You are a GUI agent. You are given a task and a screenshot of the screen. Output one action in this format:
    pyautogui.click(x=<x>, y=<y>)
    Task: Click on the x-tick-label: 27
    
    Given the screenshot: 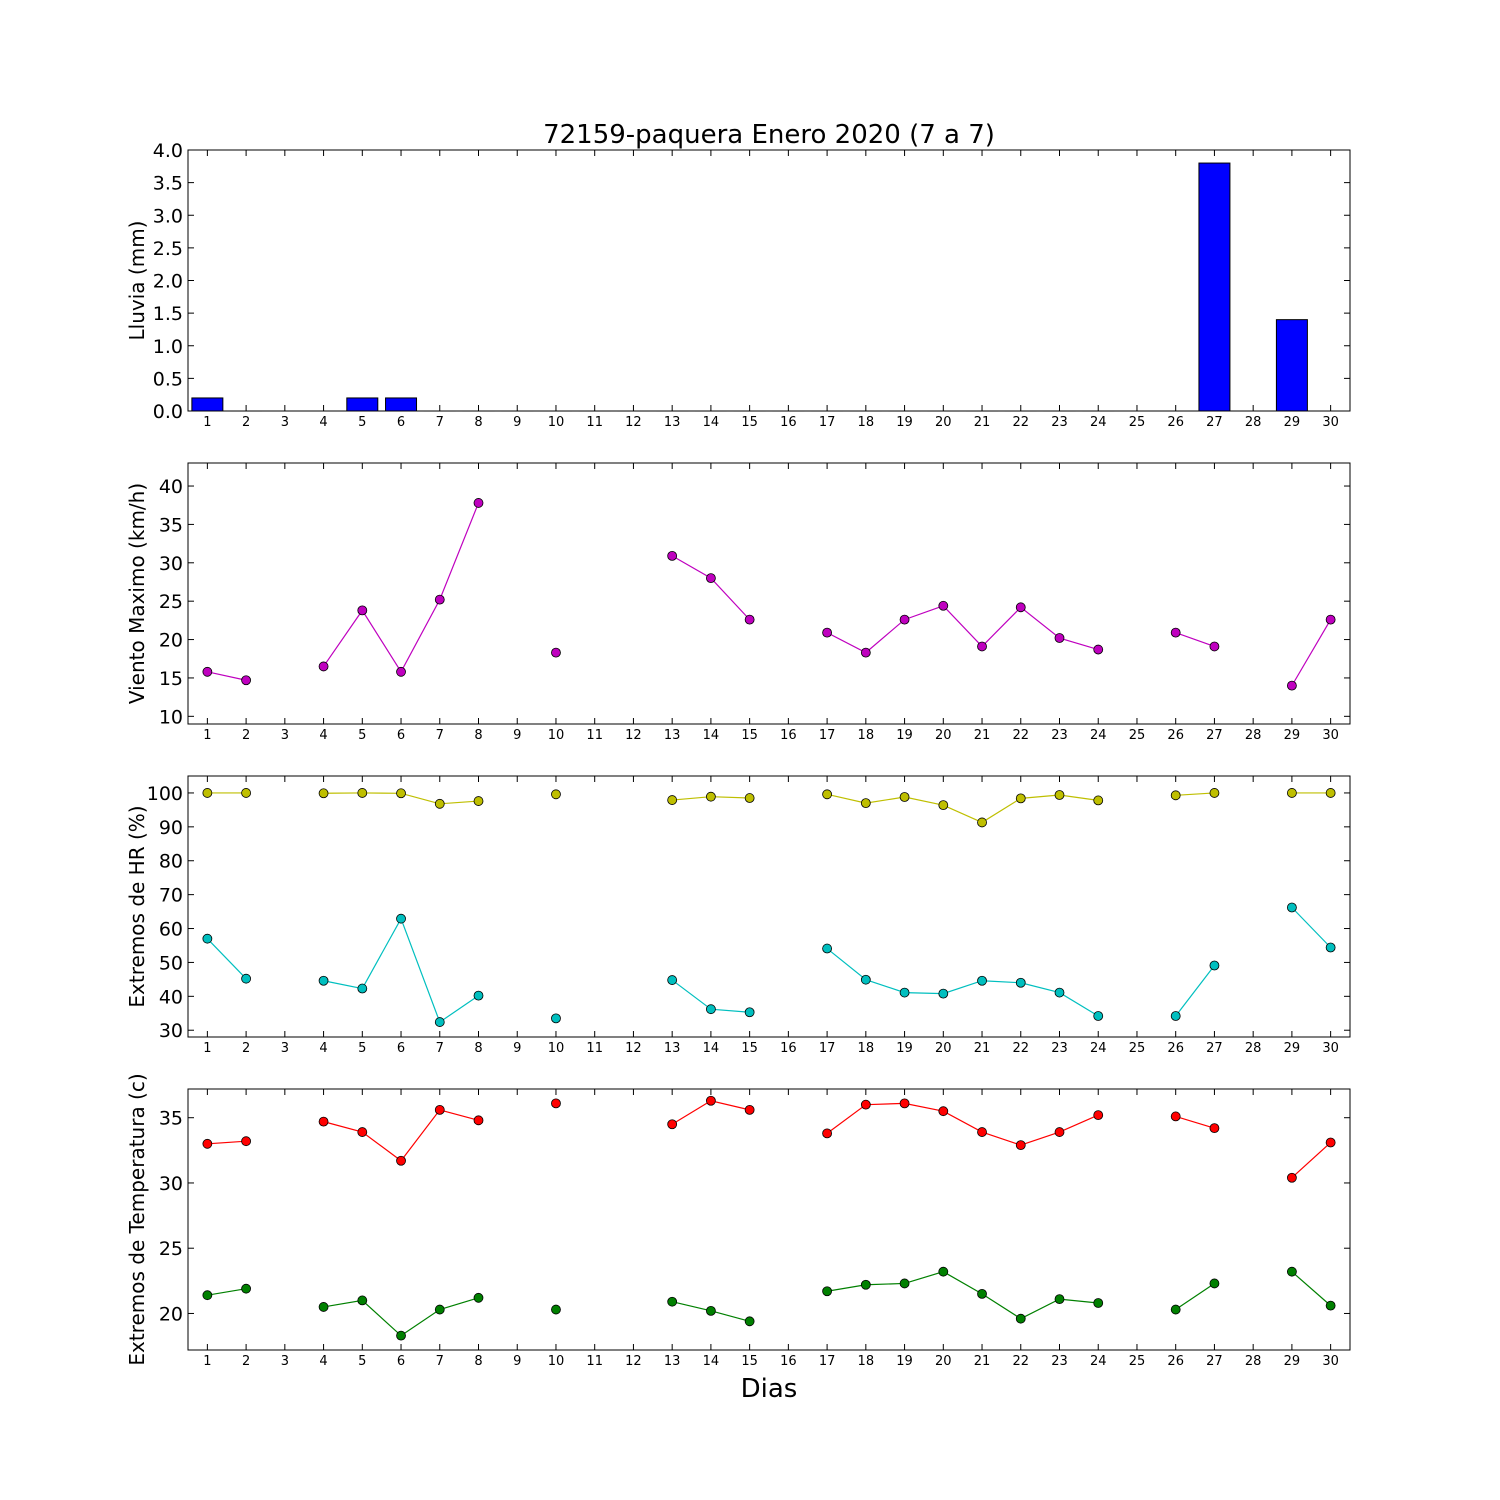 What is the action you would take?
    pyautogui.click(x=1214, y=1361)
    